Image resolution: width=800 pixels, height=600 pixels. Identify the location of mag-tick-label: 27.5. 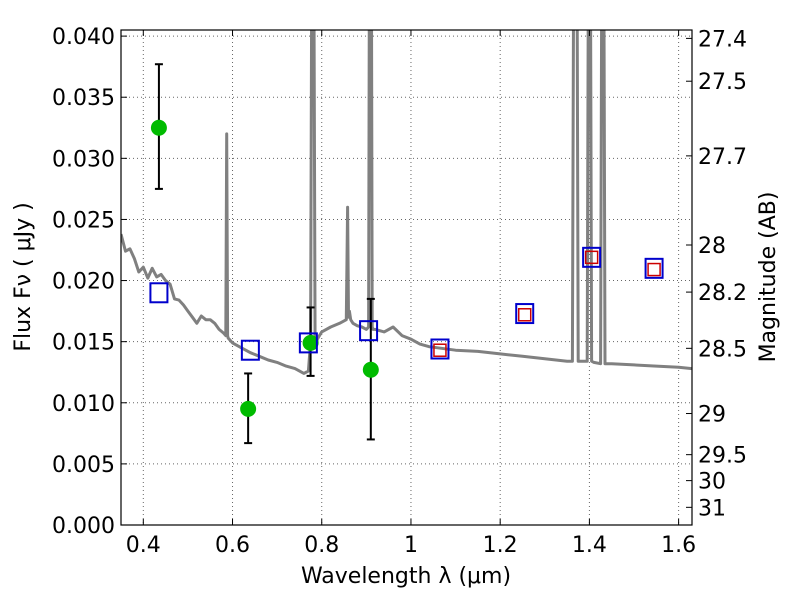
(722, 82).